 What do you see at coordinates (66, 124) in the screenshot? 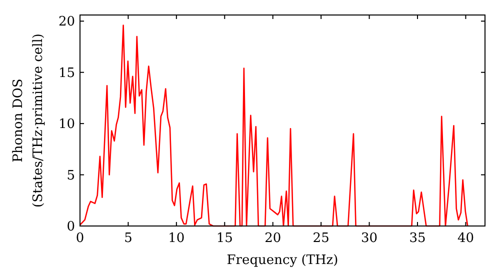
I see `y-tick-label: 10` at bounding box center [66, 124].